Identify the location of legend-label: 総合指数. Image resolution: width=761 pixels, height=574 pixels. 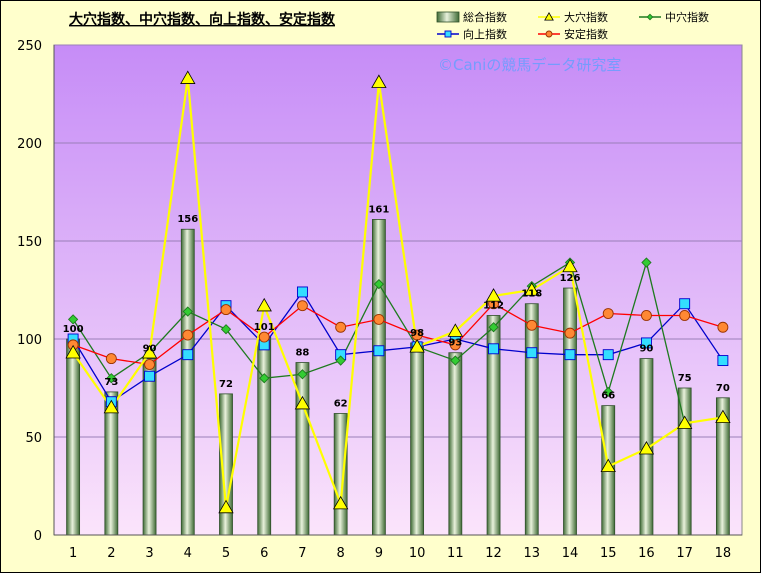
(485, 17).